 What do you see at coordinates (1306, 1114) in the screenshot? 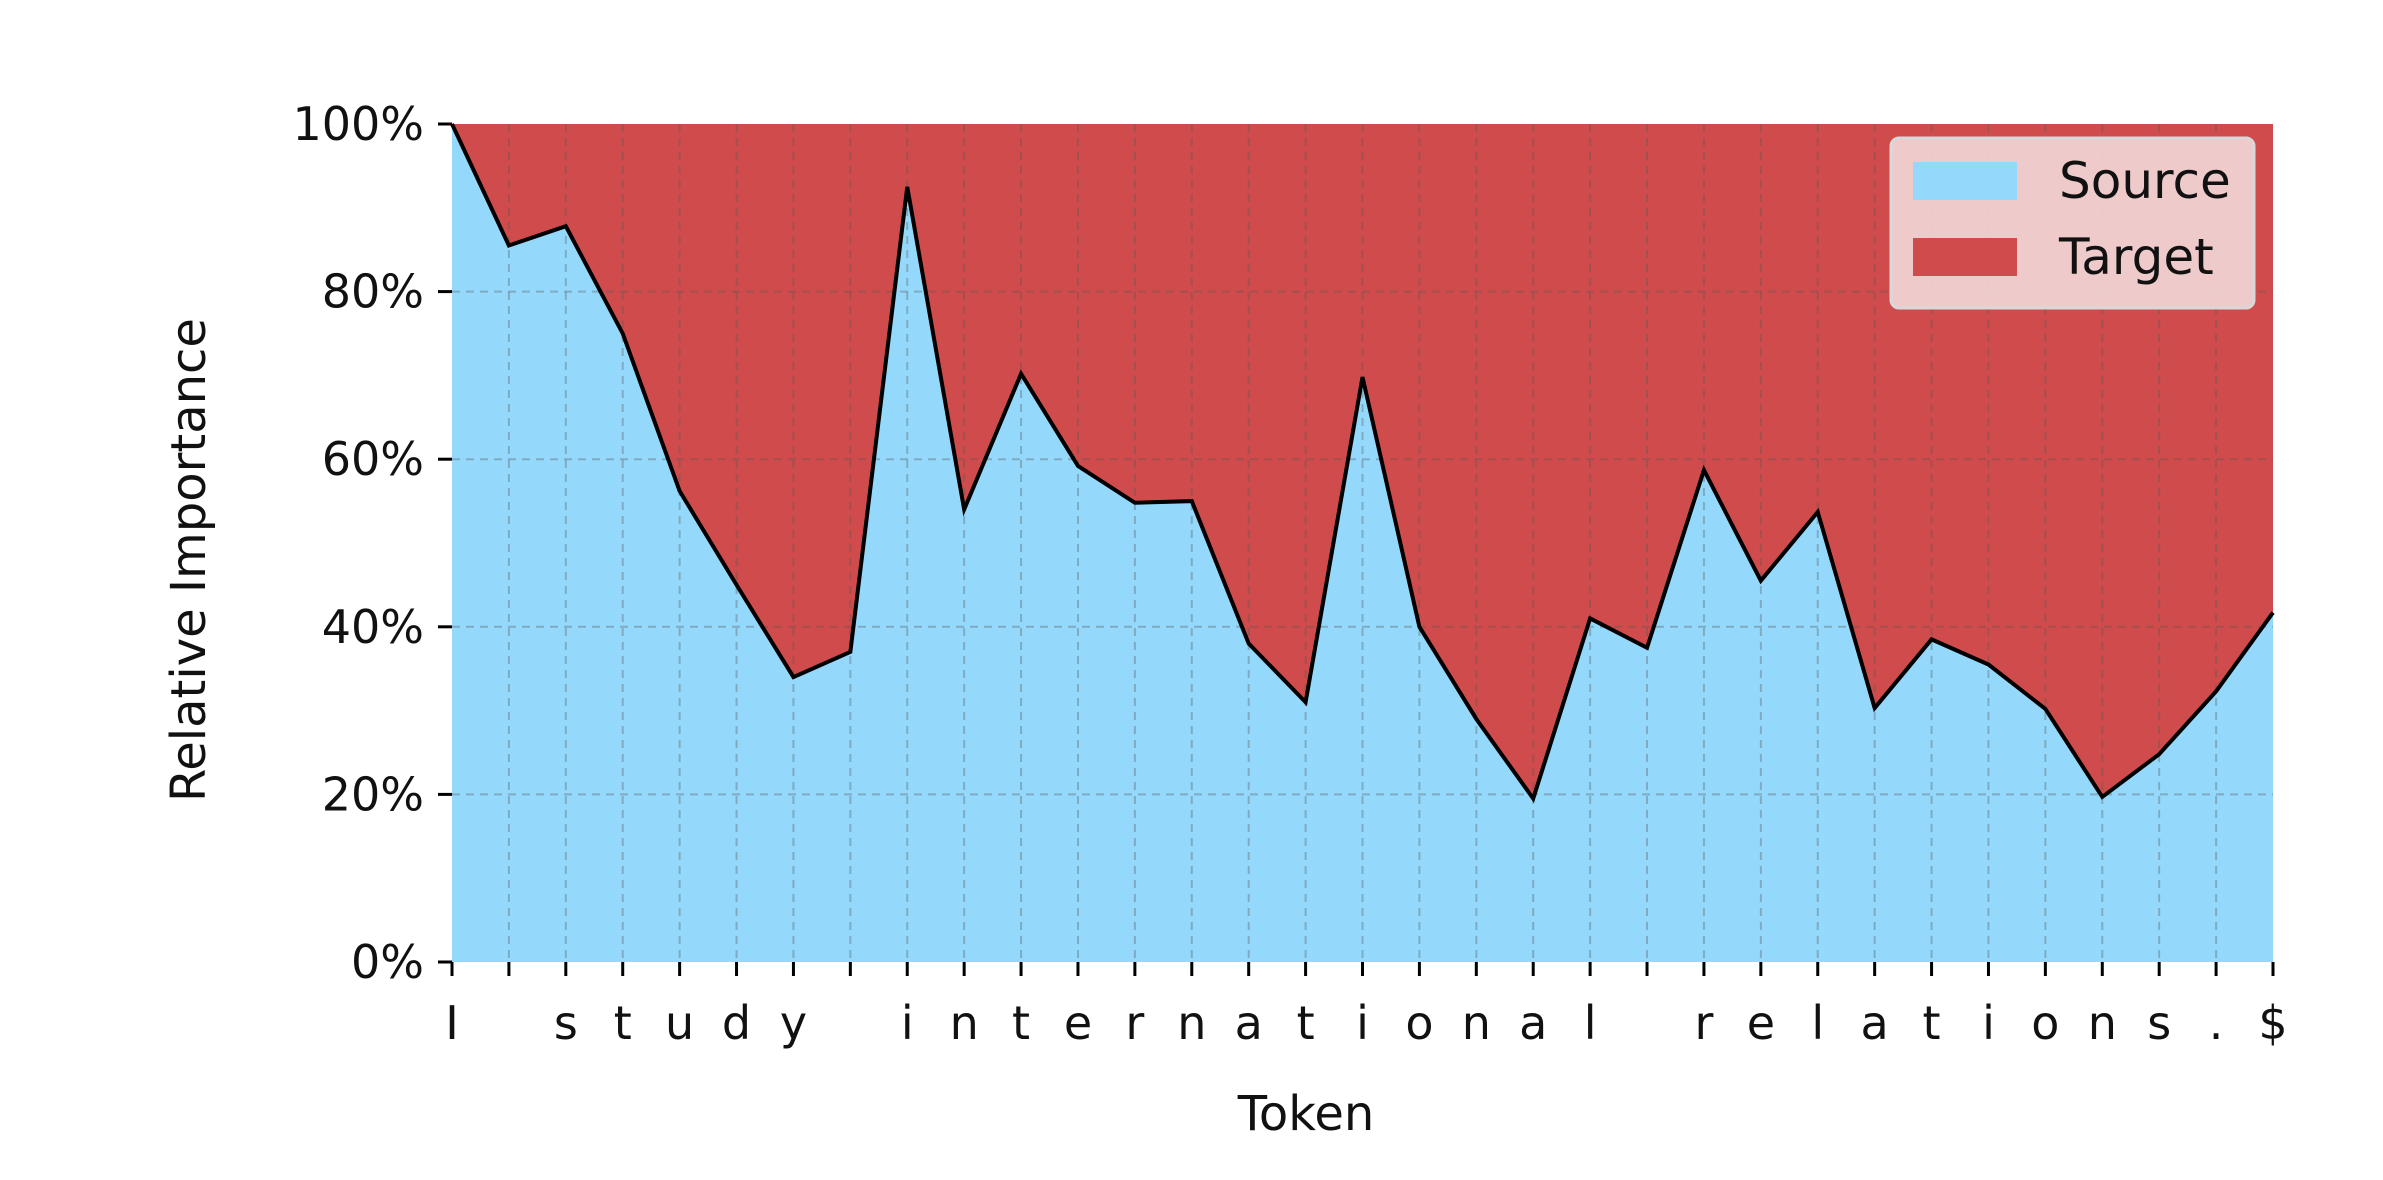
I see `x-axis-title: Token` at bounding box center [1306, 1114].